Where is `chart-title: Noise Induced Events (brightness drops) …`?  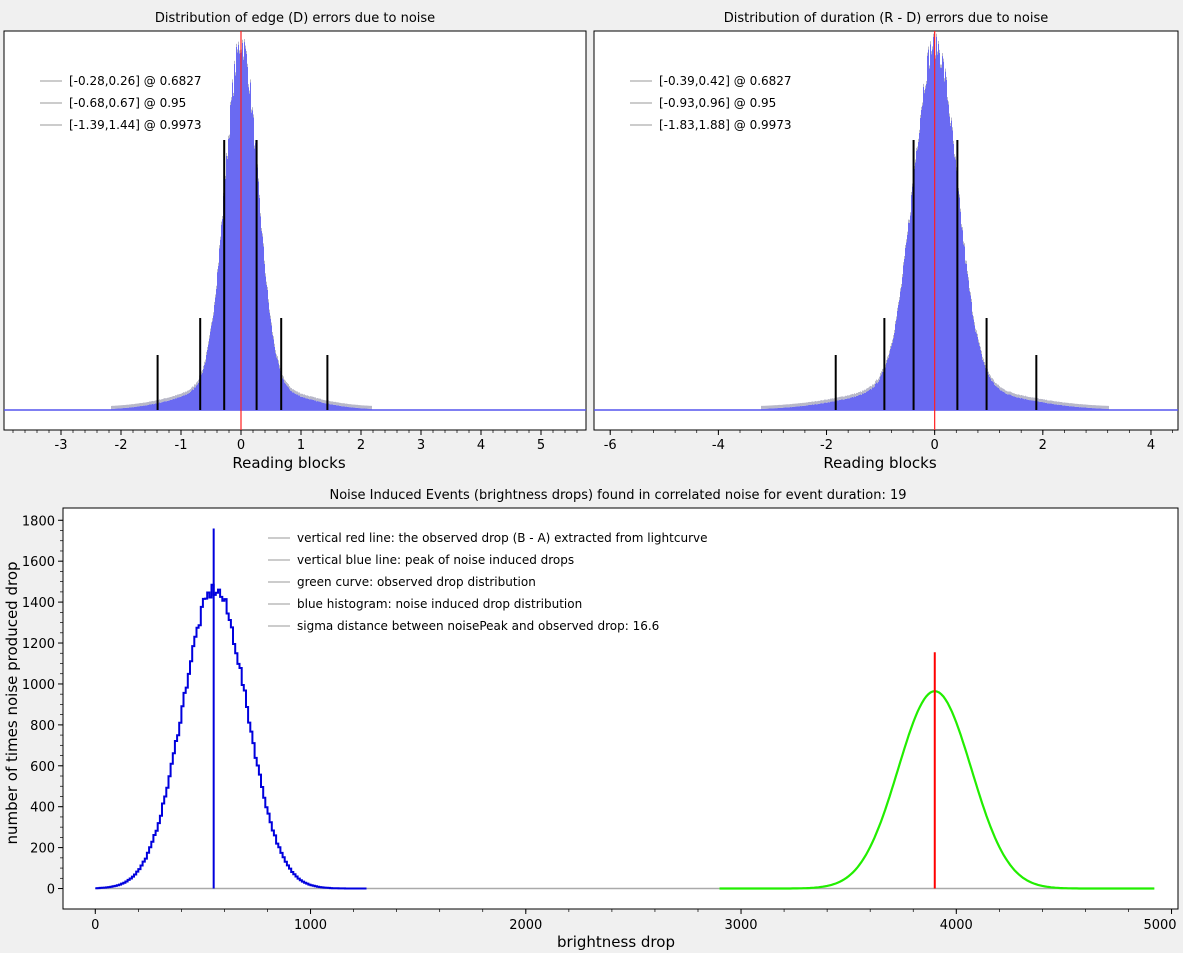
chart-title: Noise Induced Events (brightness drops) … is located at coordinates (617, 495).